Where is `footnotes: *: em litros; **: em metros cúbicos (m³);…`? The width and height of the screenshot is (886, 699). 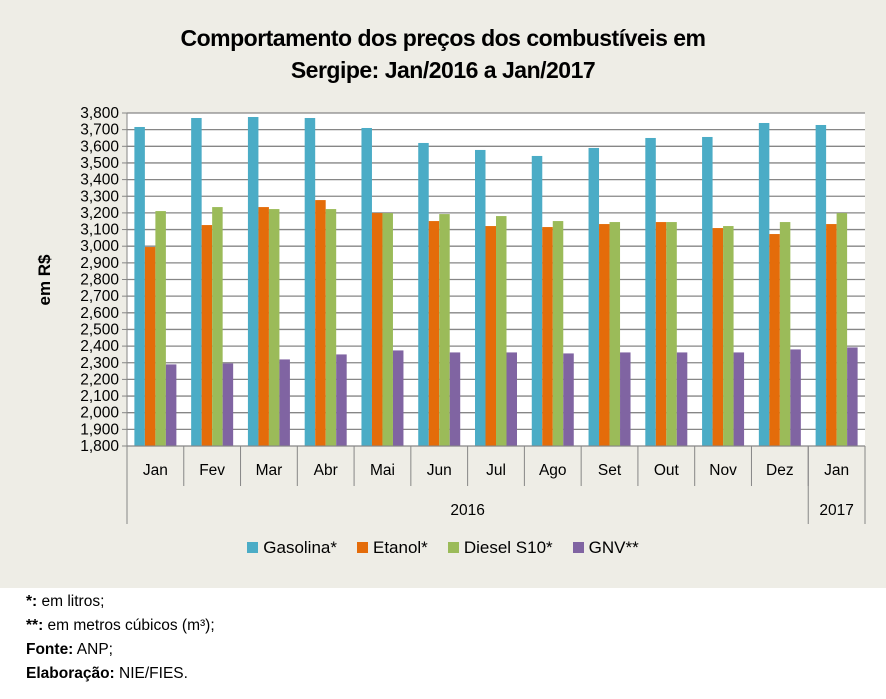 footnotes: *: em litros; **: em metros cúbicos (m³);… is located at coordinates (120, 638).